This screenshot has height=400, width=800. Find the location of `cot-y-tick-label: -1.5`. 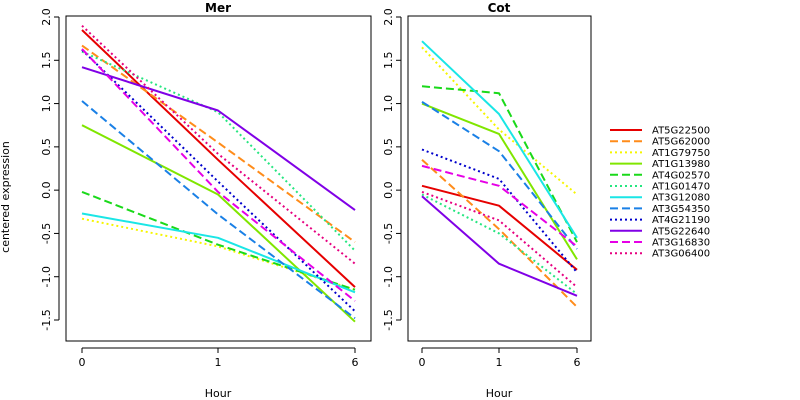

cot-y-tick-label: -1.5 is located at coordinates (388, 319).